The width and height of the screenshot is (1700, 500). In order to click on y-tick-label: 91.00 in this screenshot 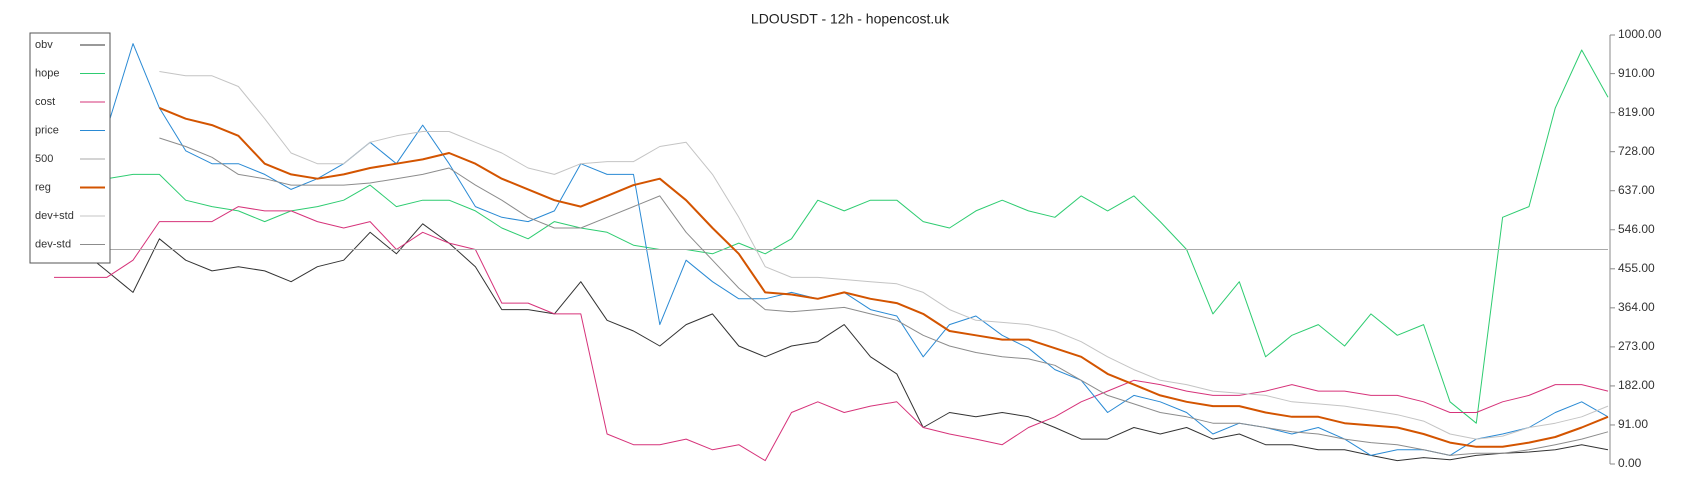, I will do `click(1633, 424)`.